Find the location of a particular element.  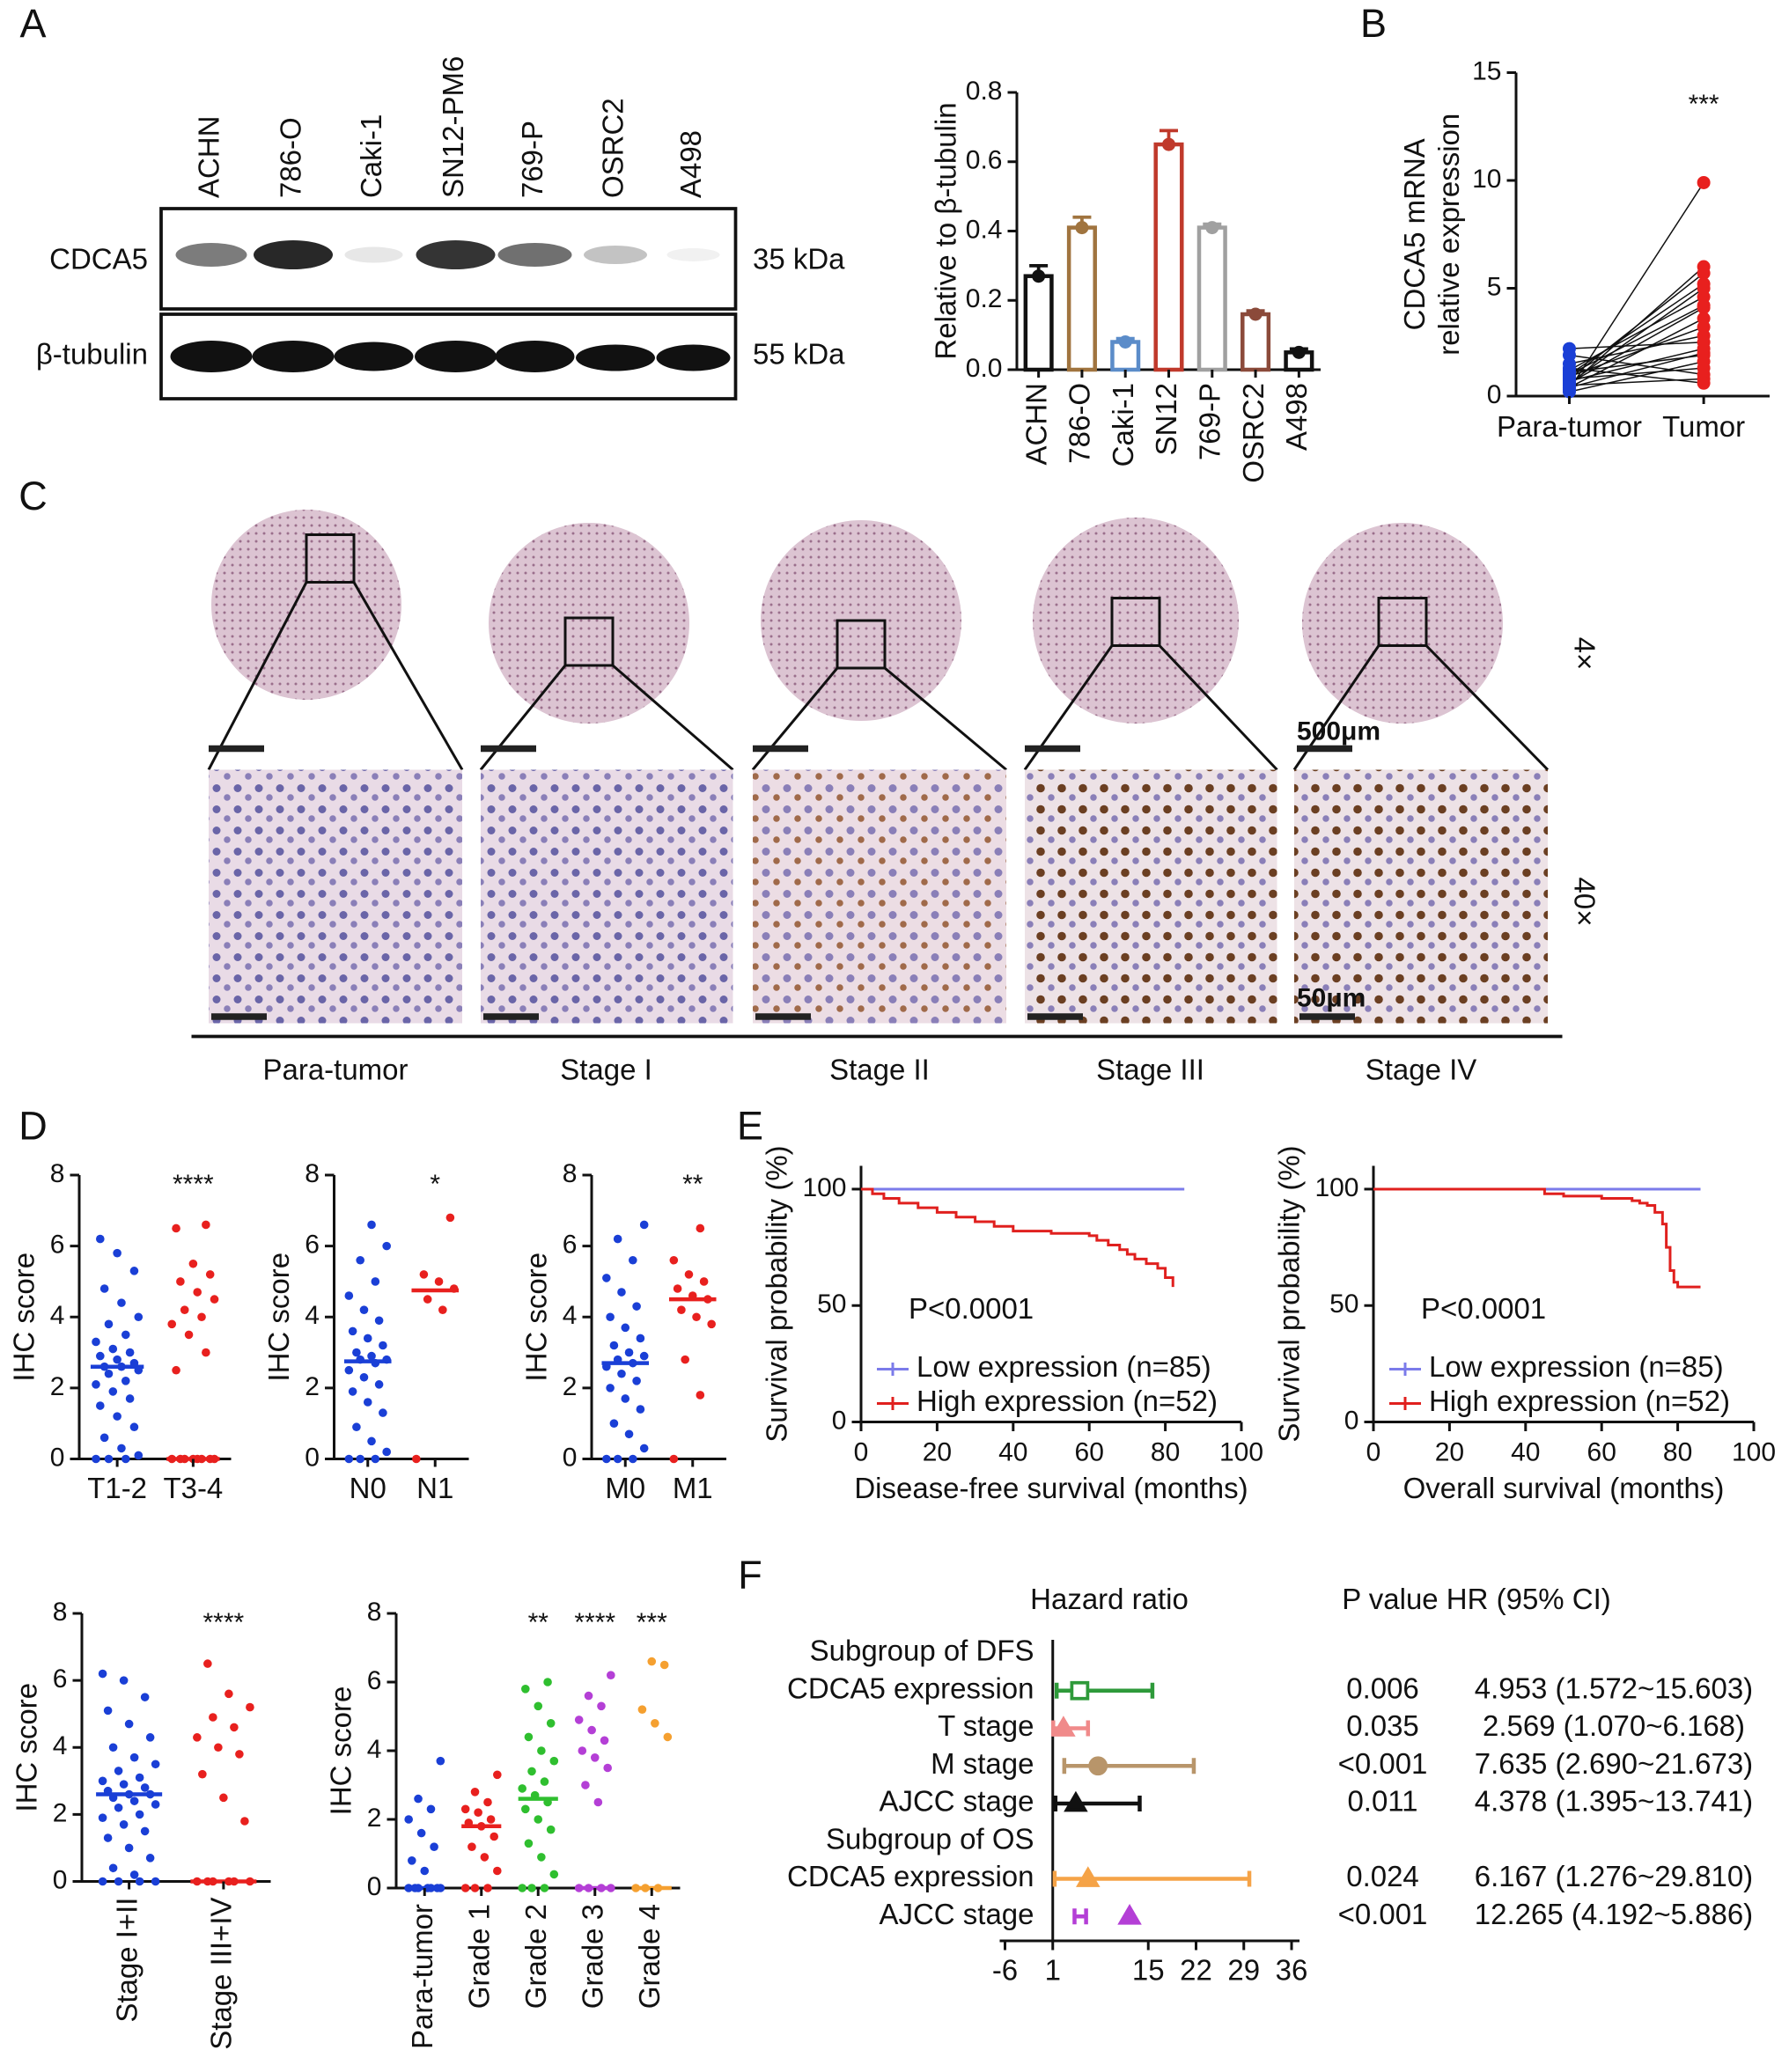

hr-point is located at coordinates (1063, 1726).